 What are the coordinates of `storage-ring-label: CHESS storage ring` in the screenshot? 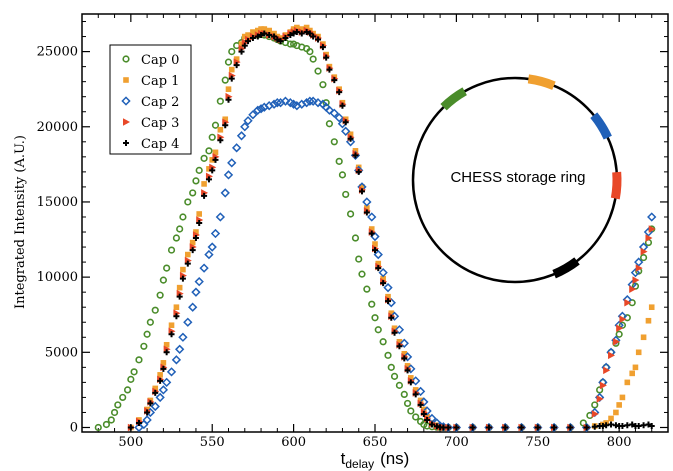 It's located at (517, 177).